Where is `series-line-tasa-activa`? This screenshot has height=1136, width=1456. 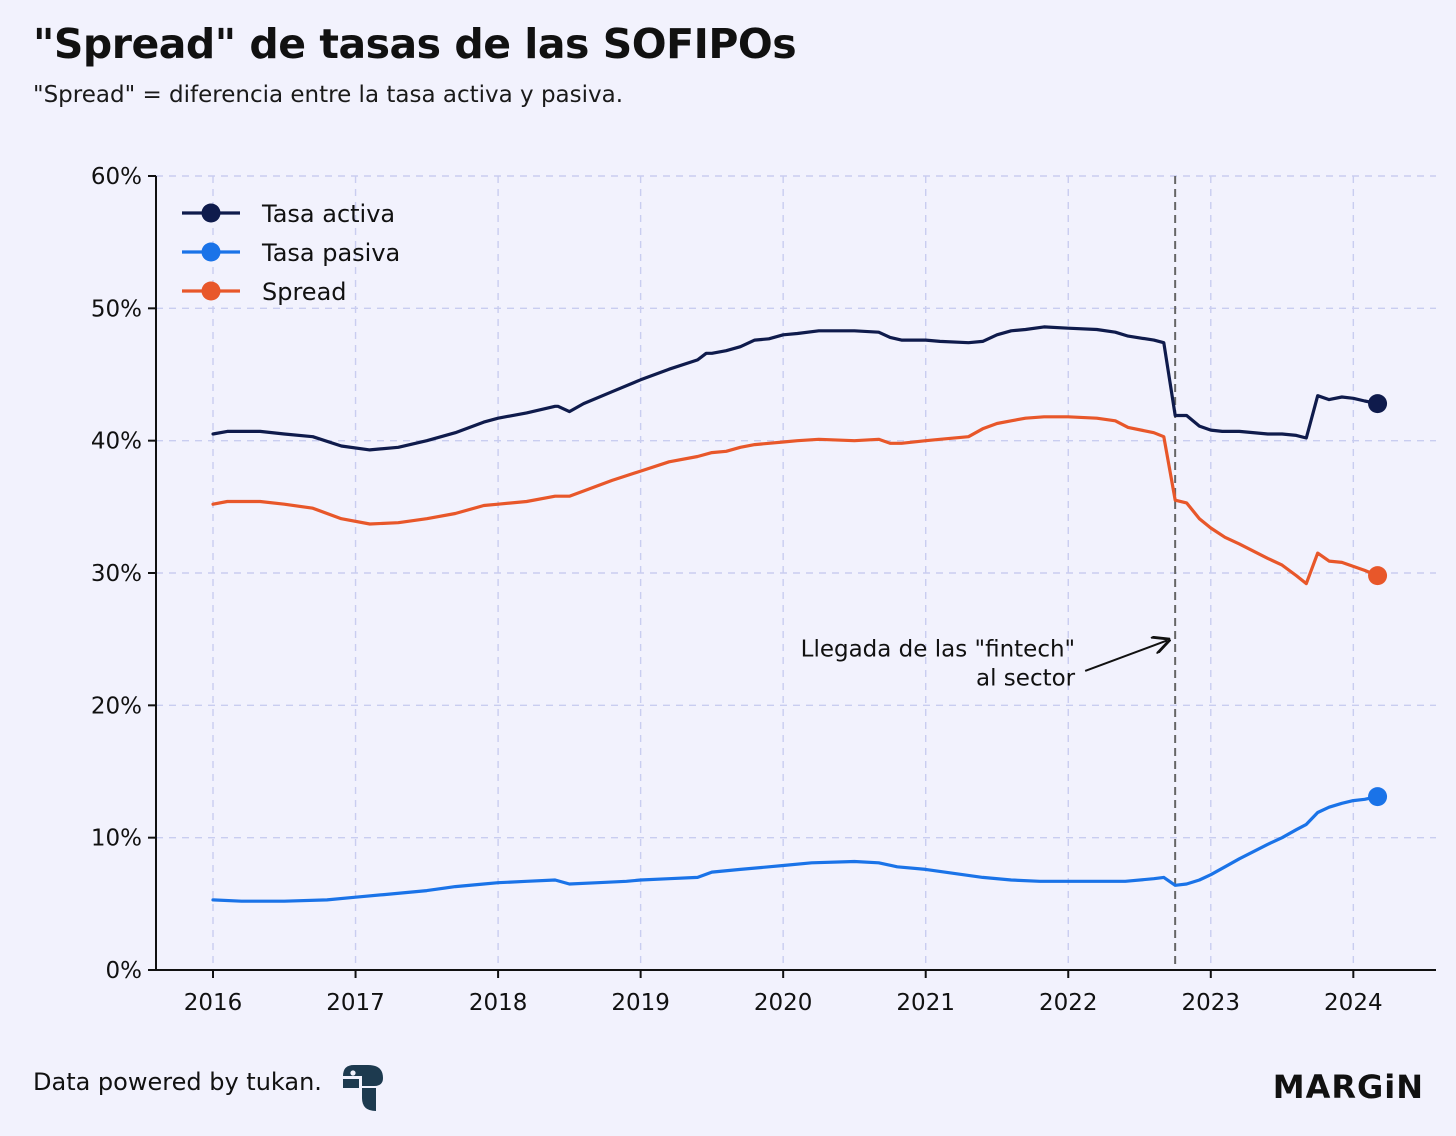 series-line-tasa-activa is located at coordinates (795, 388).